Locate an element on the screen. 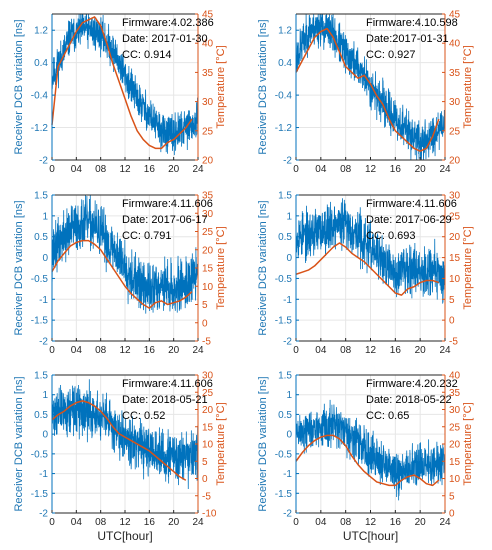 This screenshot has height=550, width=492. x-tick-label: 16 is located at coordinates (150, 522).